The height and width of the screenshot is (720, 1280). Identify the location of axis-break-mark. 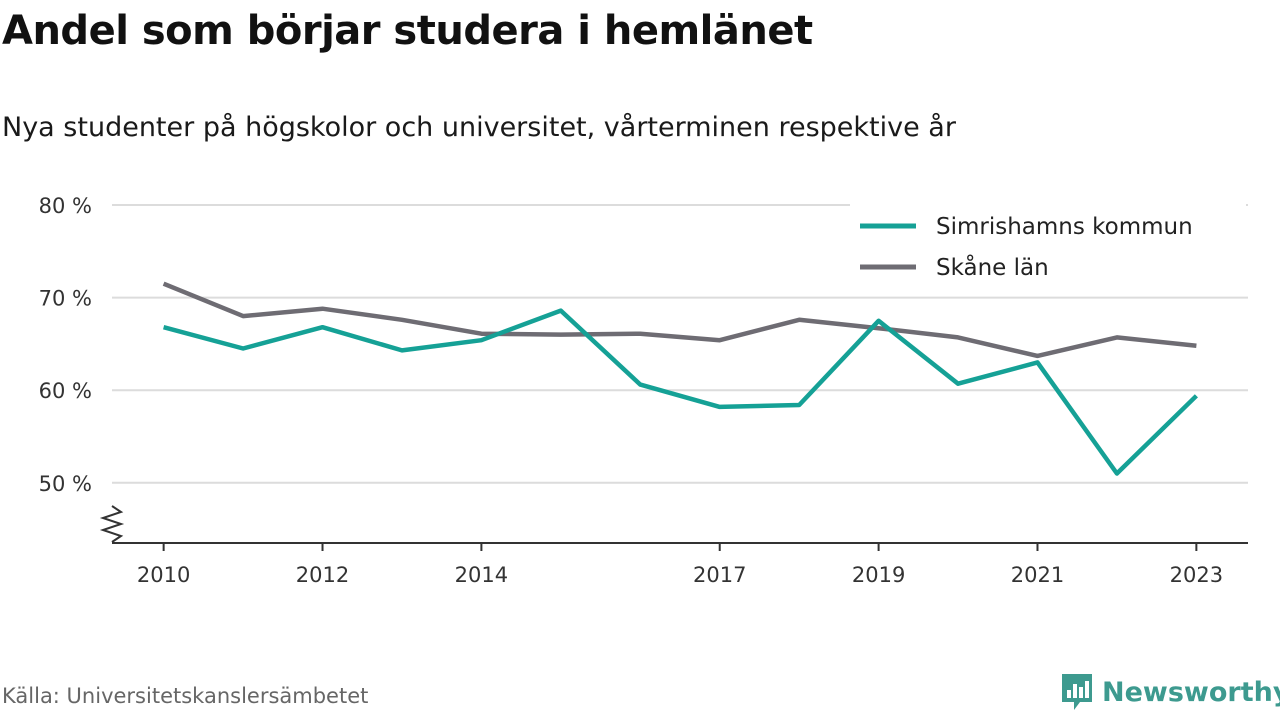
(112, 524).